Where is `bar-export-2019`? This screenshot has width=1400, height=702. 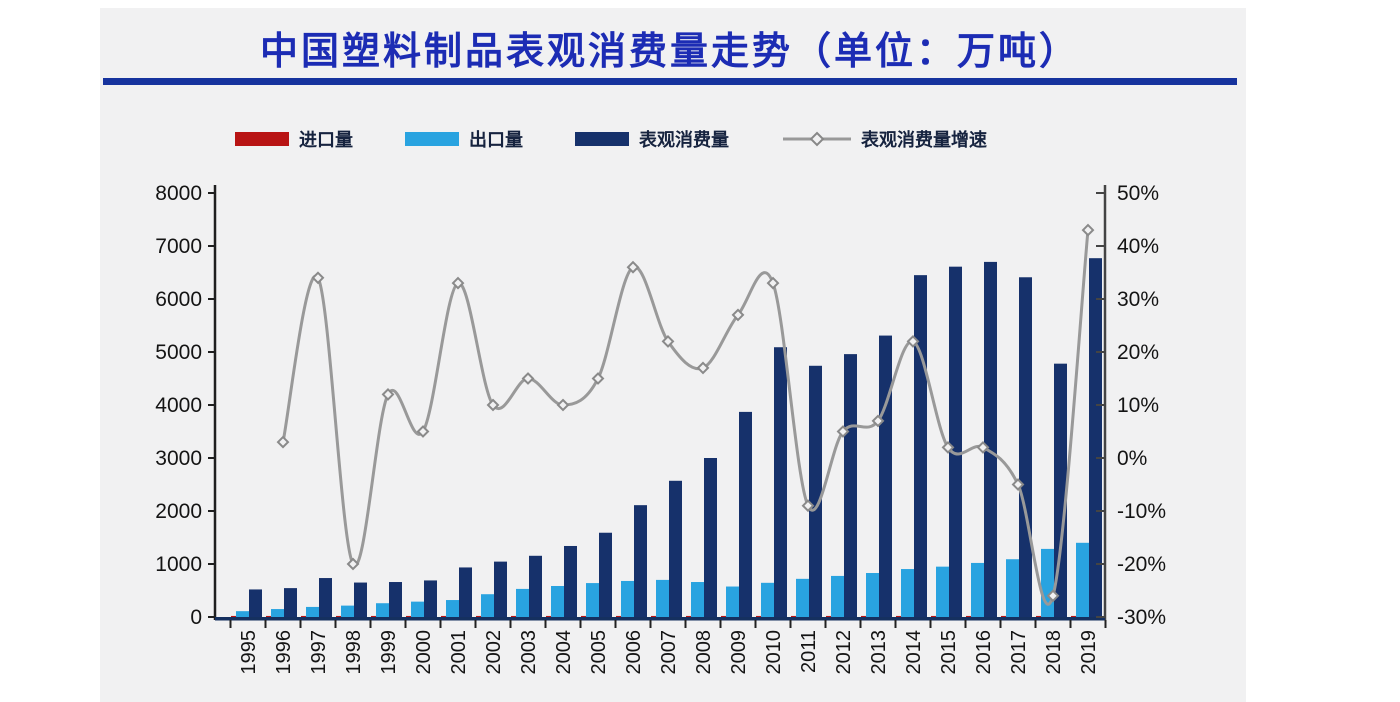 bar-export-2019 is located at coordinates (1082, 579).